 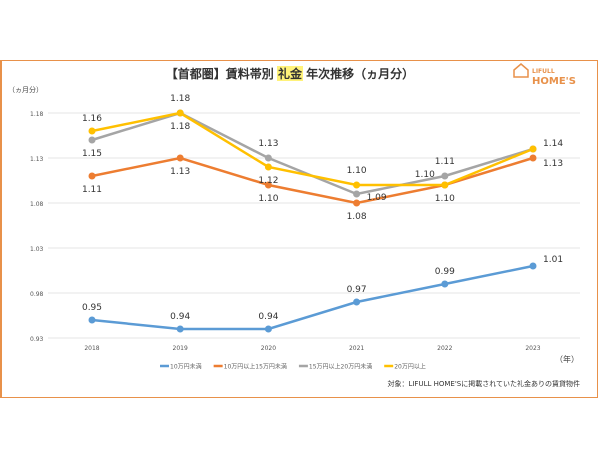 I want to click on y-tick-label: 1.08, so click(x=37, y=204).